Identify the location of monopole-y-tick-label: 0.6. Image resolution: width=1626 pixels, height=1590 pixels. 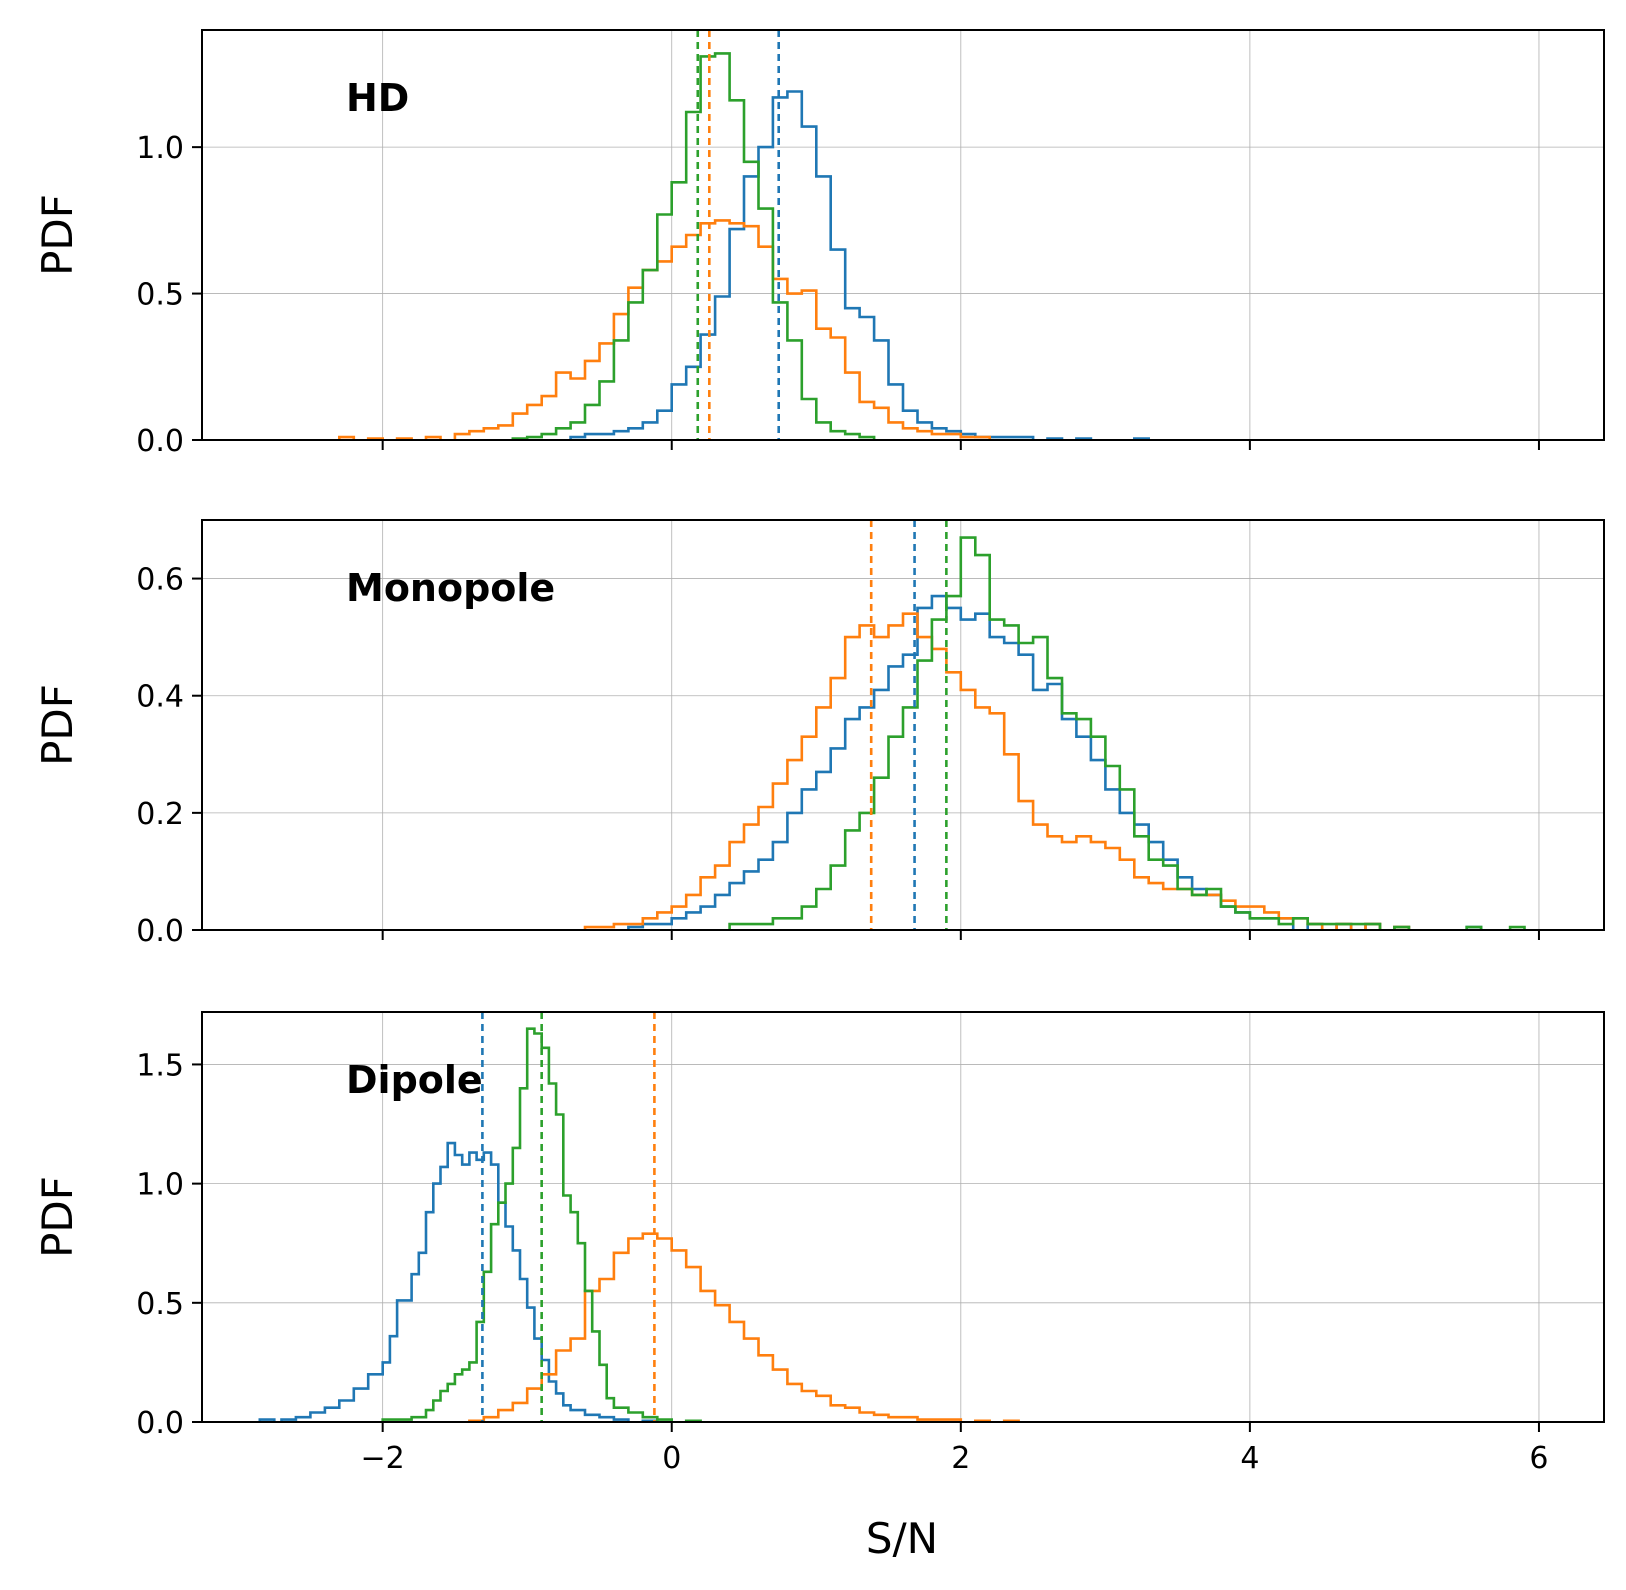
(160, 580).